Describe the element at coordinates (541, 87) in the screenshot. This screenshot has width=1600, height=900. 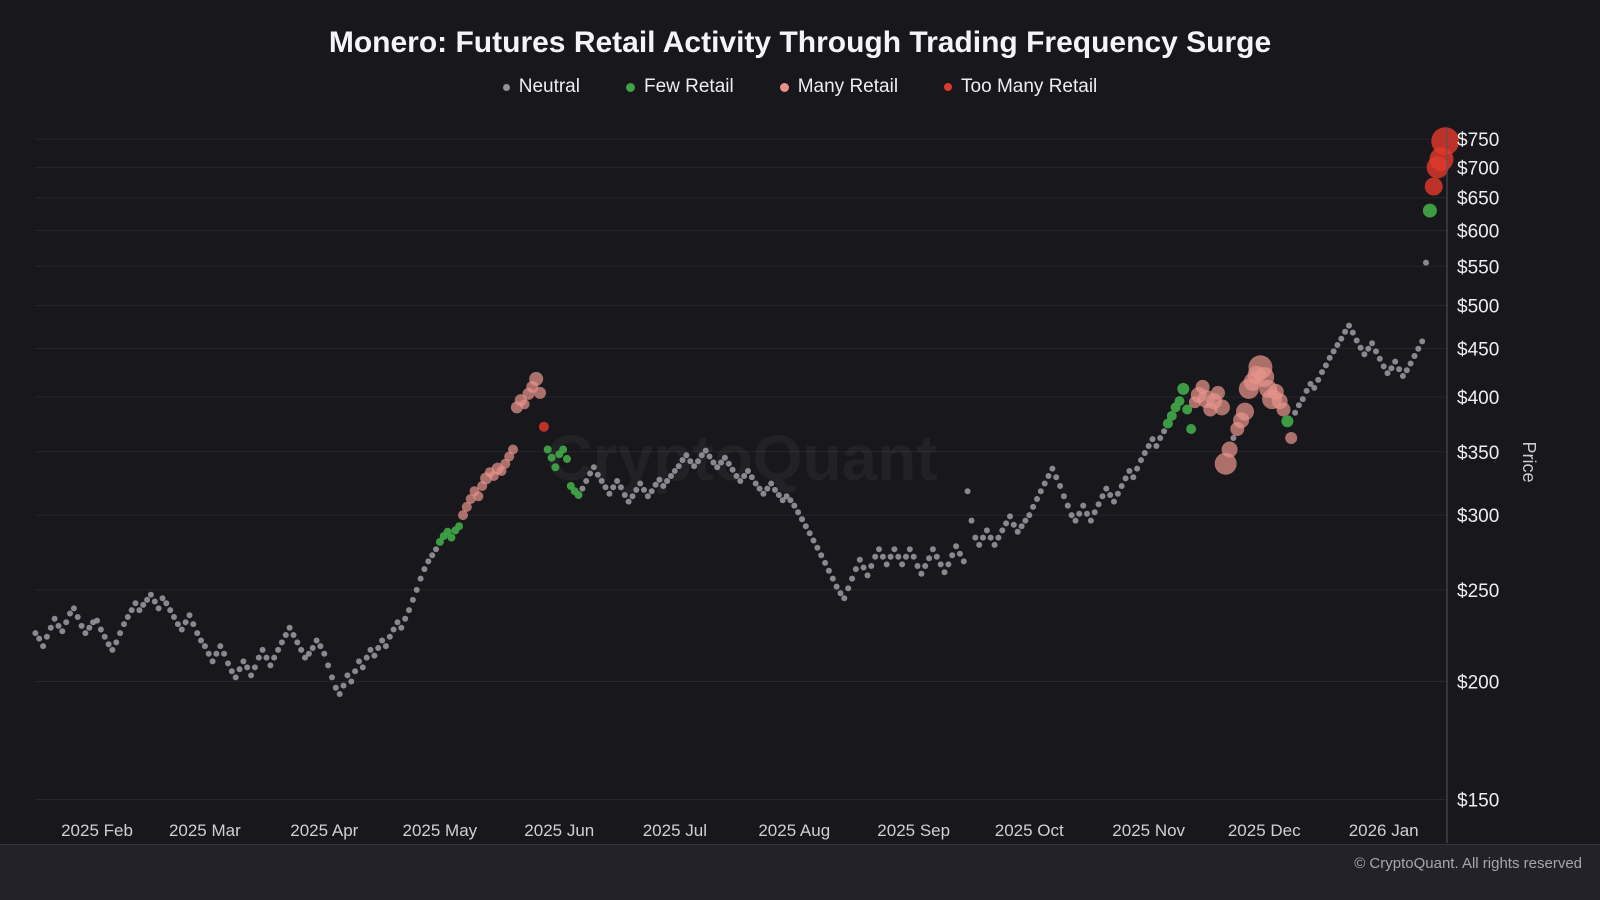
I see `legend-item-neutral: Neutral` at that location.